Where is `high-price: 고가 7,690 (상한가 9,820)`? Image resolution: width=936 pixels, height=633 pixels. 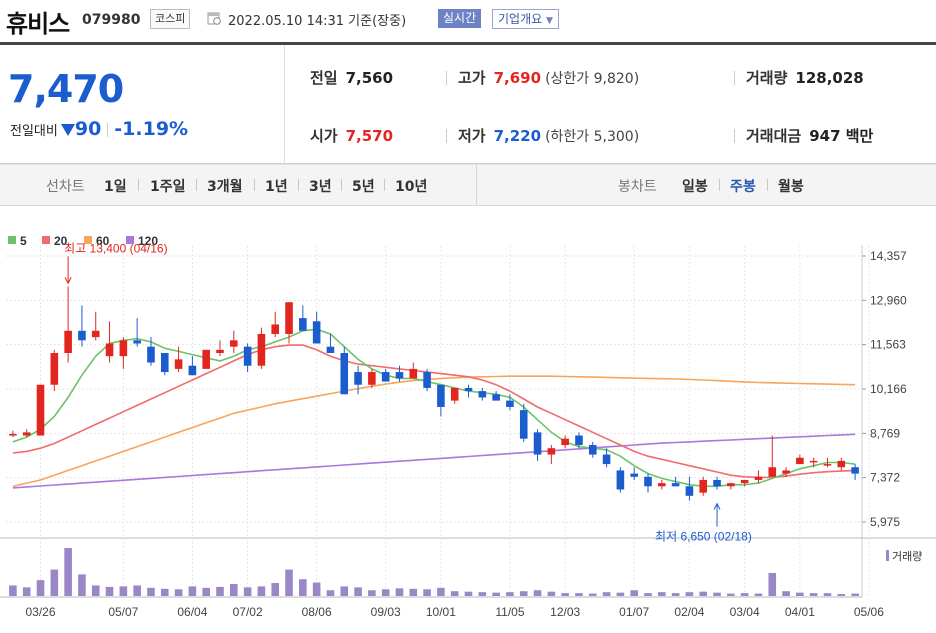
high-price: 고가 7,690 (상한가 9,820) is located at coordinates (548, 77).